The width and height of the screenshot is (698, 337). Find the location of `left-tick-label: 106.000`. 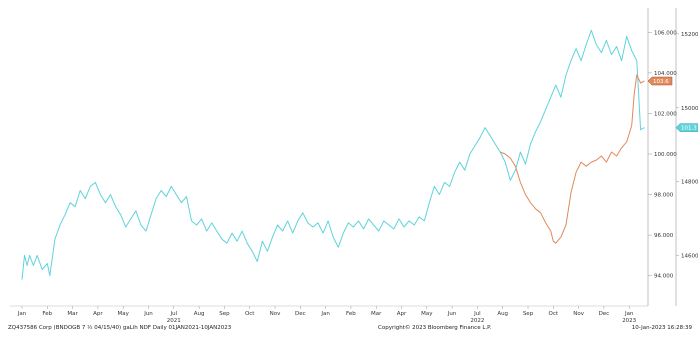

left-tick-label: 106.000 is located at coordinates (665, 33).